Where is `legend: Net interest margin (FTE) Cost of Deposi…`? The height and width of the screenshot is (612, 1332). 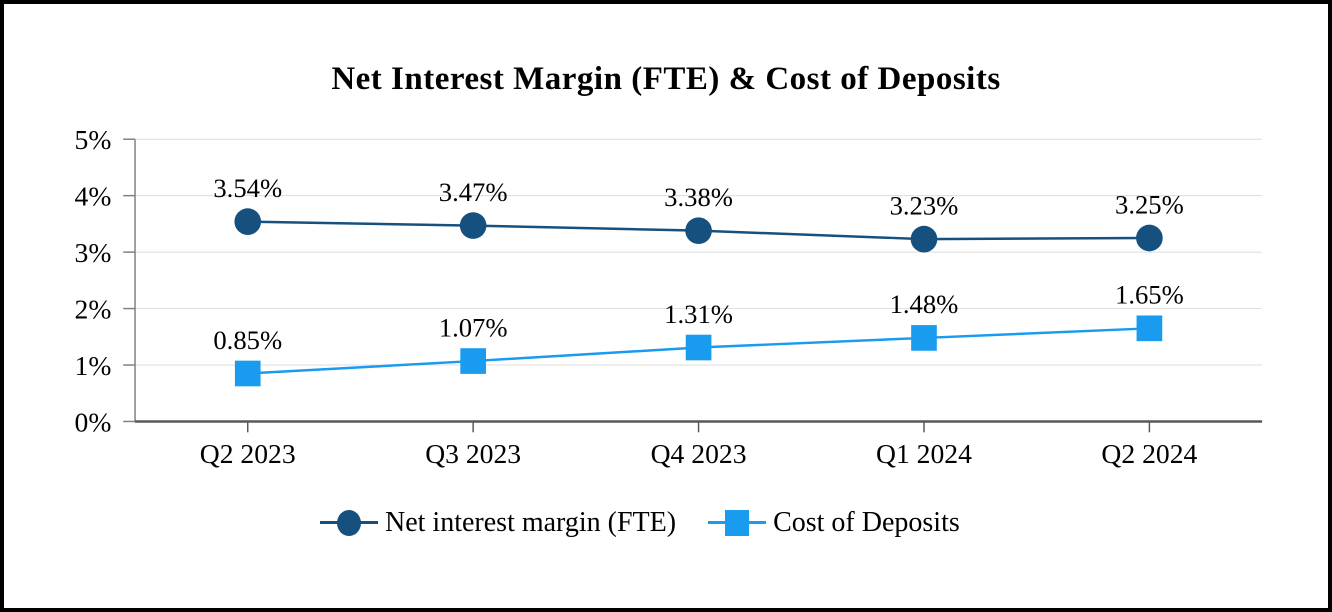 legend: Net interest margin (FTE) Cost of Deposi… is located at coordinates (640, 523).